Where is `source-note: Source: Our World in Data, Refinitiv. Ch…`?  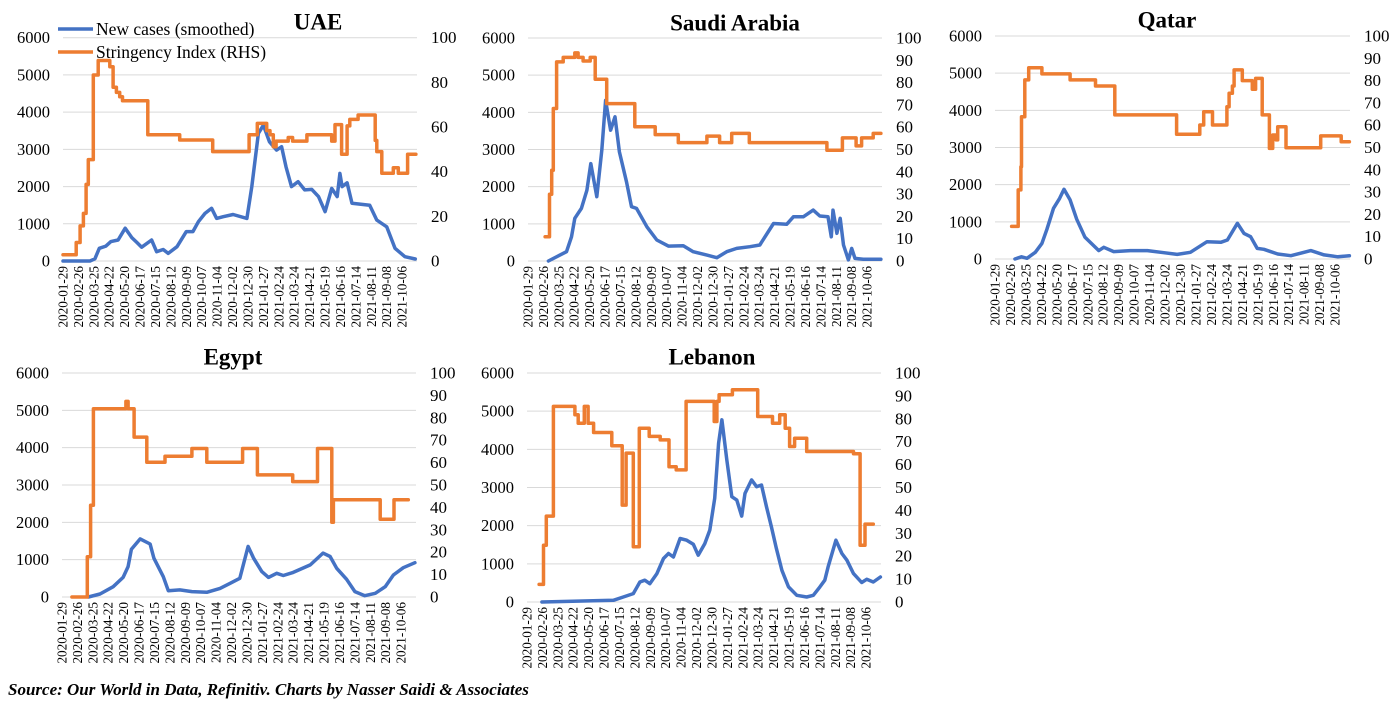 source-note: Source: Our World in Data, Refinitiv. Ch… is located at coordinates (268, 689).